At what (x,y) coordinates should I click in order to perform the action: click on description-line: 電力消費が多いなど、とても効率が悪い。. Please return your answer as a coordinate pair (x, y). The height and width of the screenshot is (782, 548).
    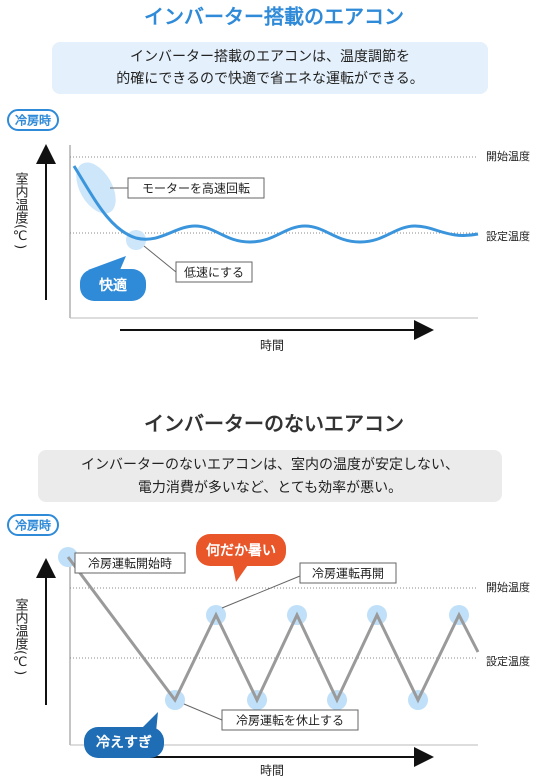
    Looking at the image, I should click on (270, 488).